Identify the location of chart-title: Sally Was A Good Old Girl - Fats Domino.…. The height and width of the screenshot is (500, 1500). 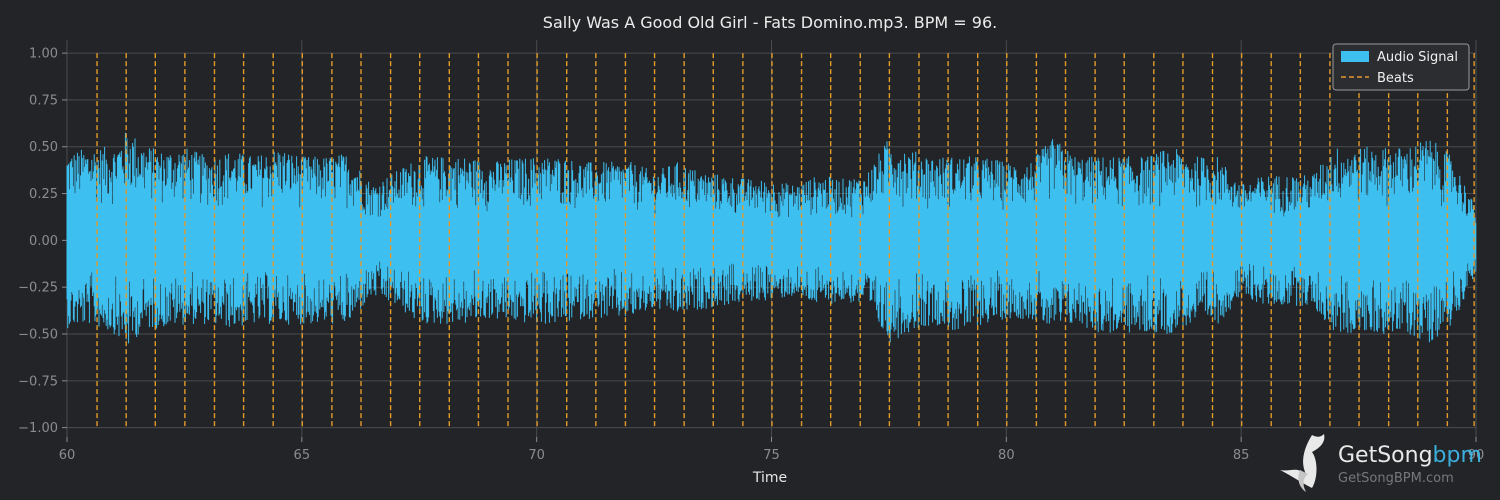
(770, 22).